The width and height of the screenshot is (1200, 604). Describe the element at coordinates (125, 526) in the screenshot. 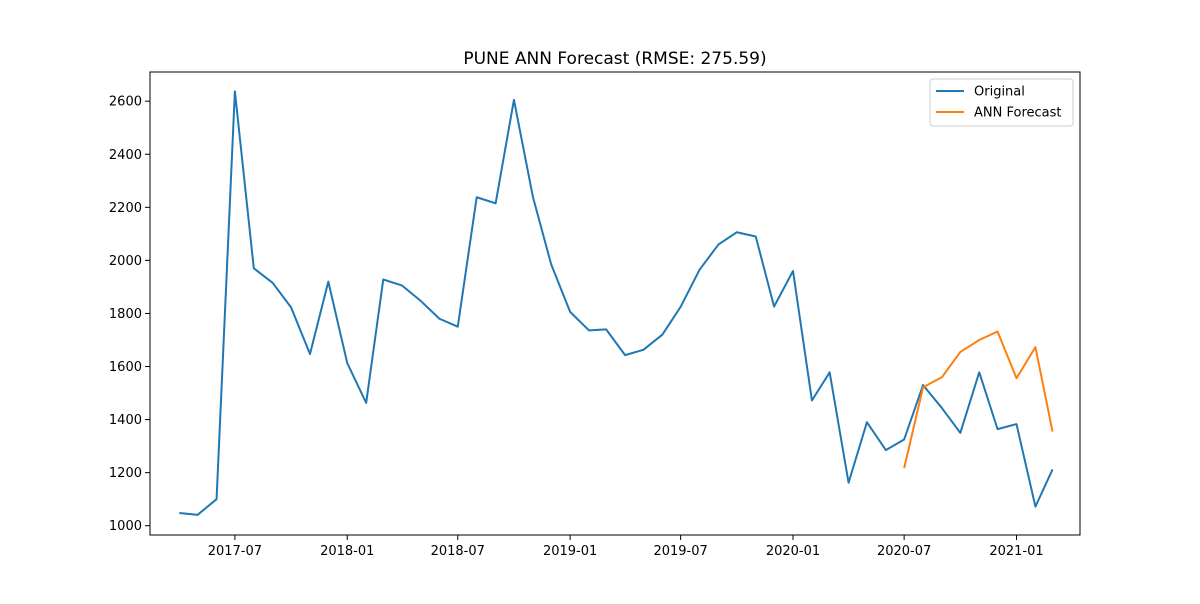

I see `y-tick-label: 1000` at that location.